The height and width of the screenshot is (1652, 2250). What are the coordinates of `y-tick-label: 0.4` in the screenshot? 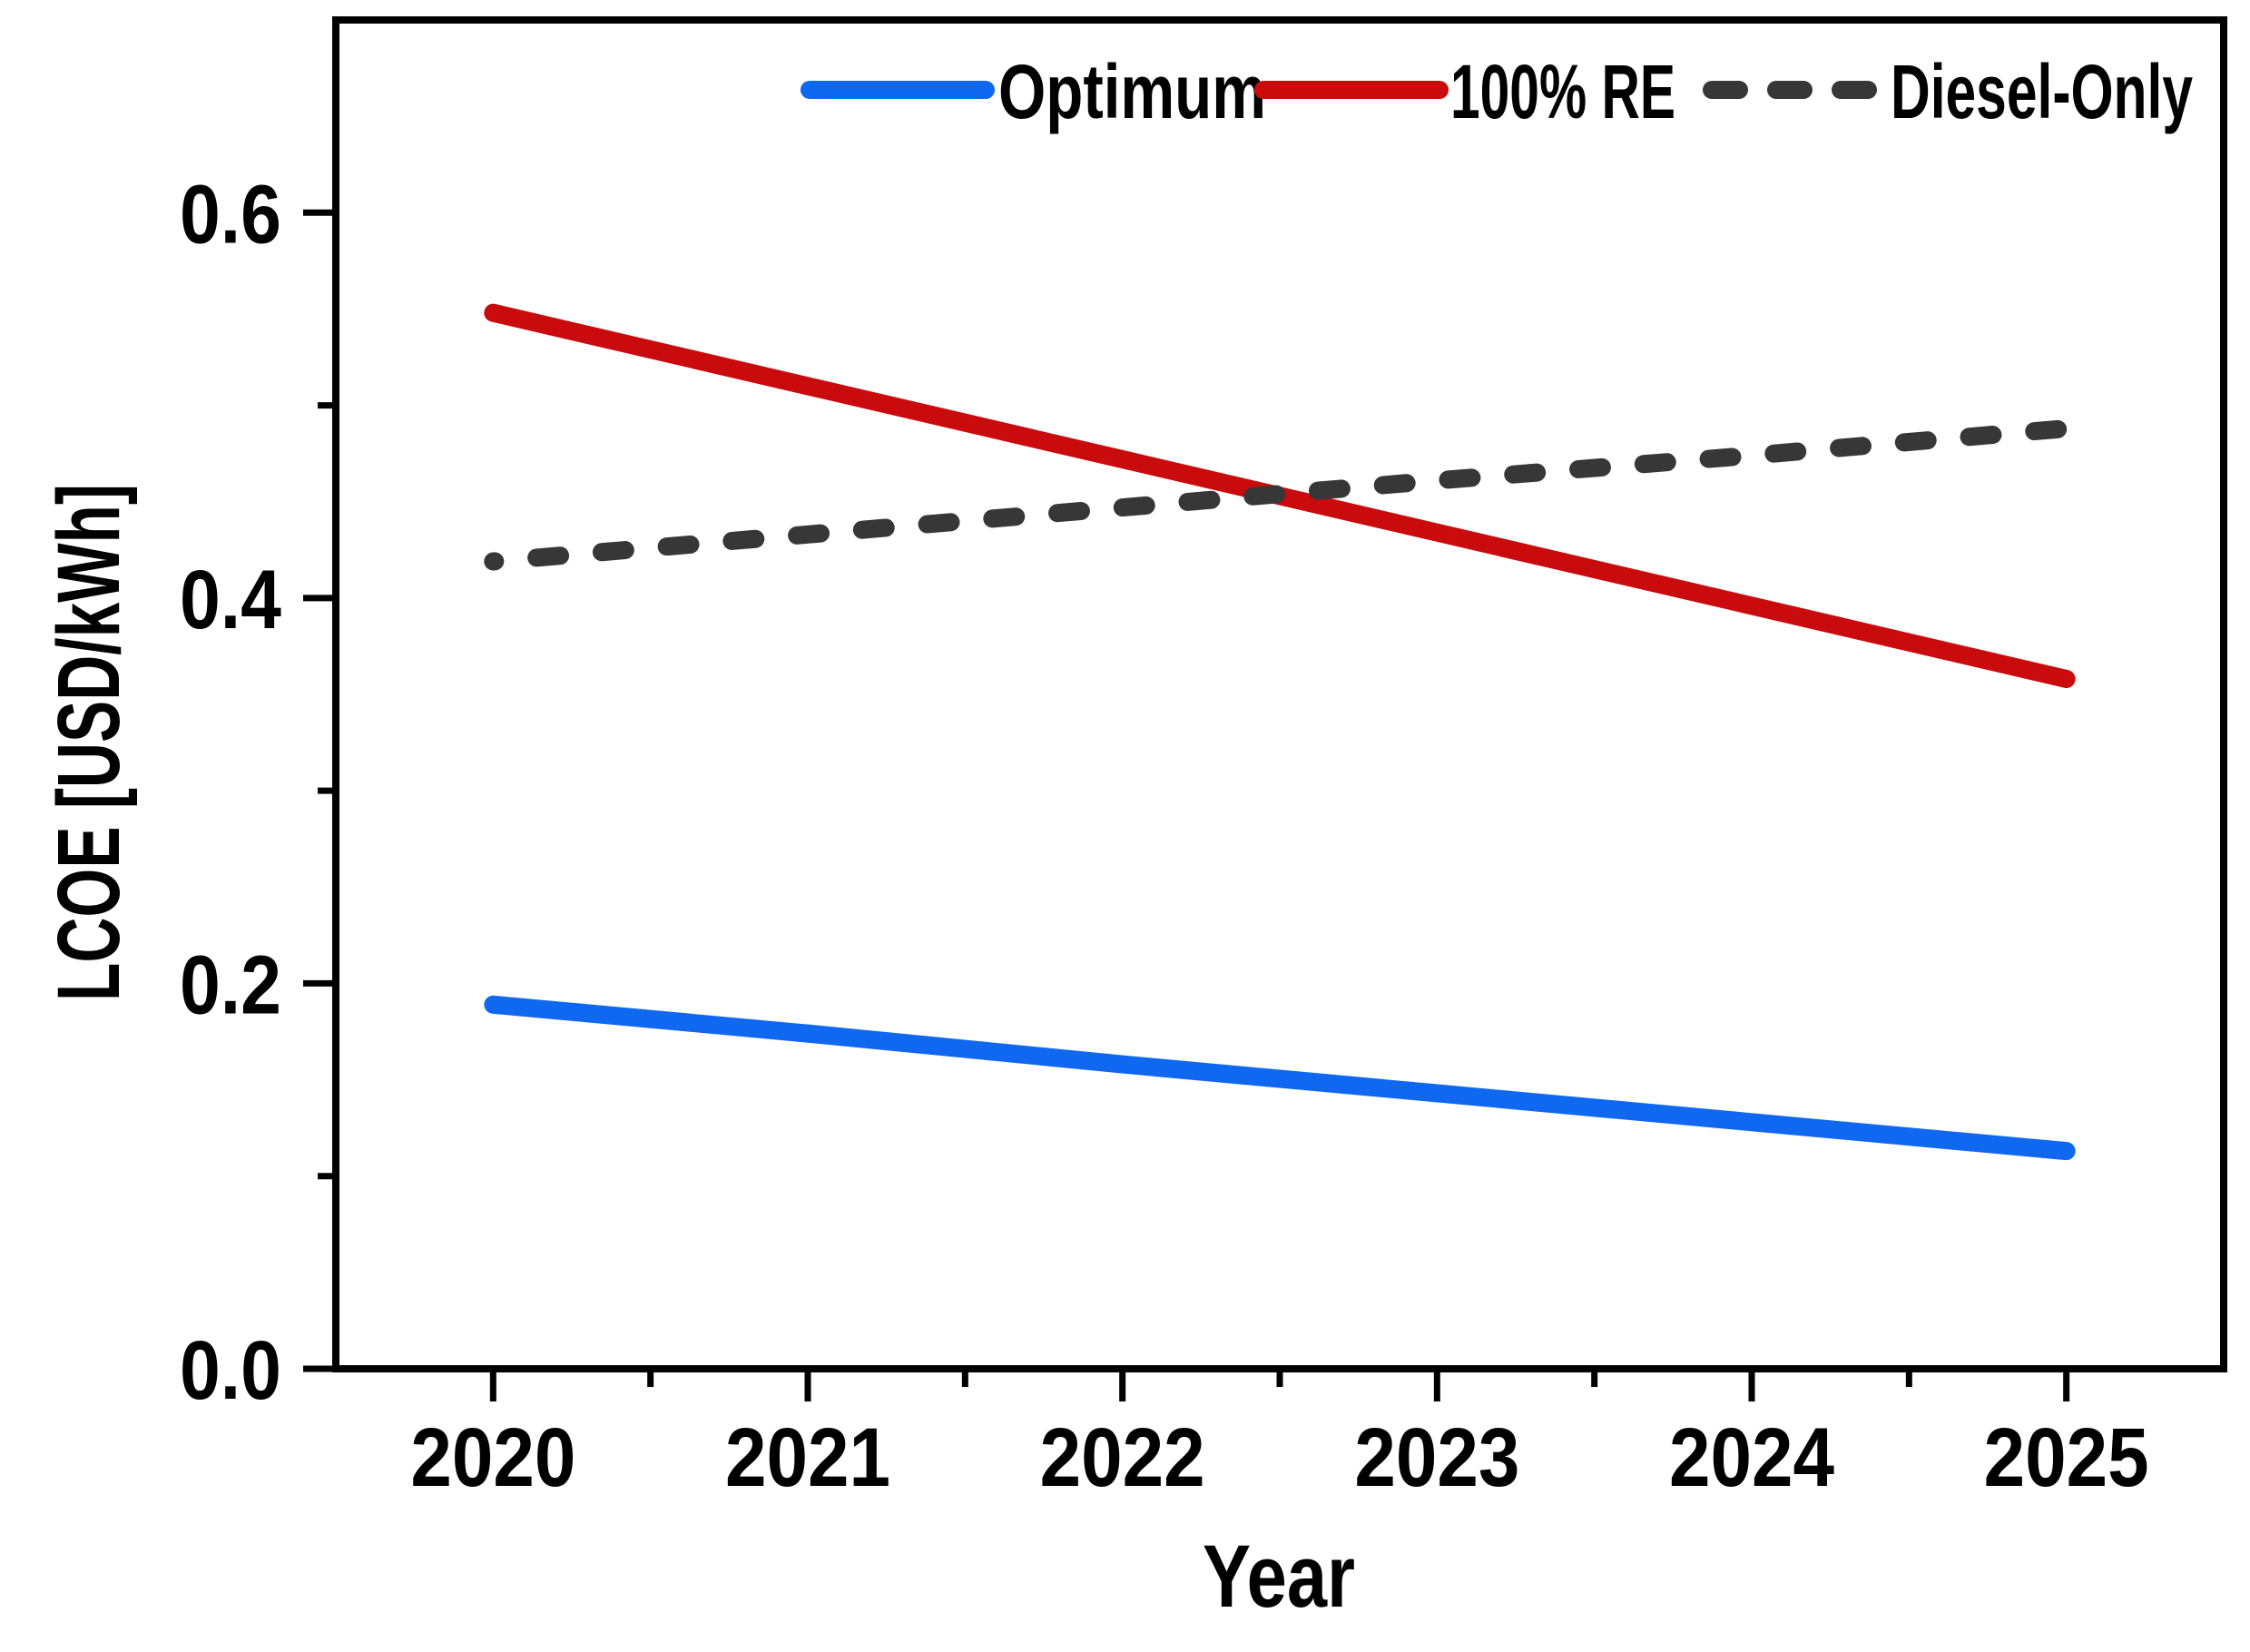 It's located at (230, 600).